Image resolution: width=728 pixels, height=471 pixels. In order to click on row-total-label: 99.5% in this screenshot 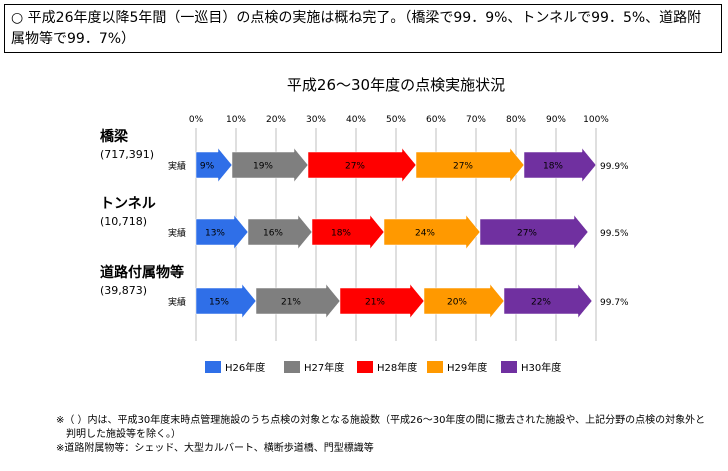, I will do `click(614, 234)`.